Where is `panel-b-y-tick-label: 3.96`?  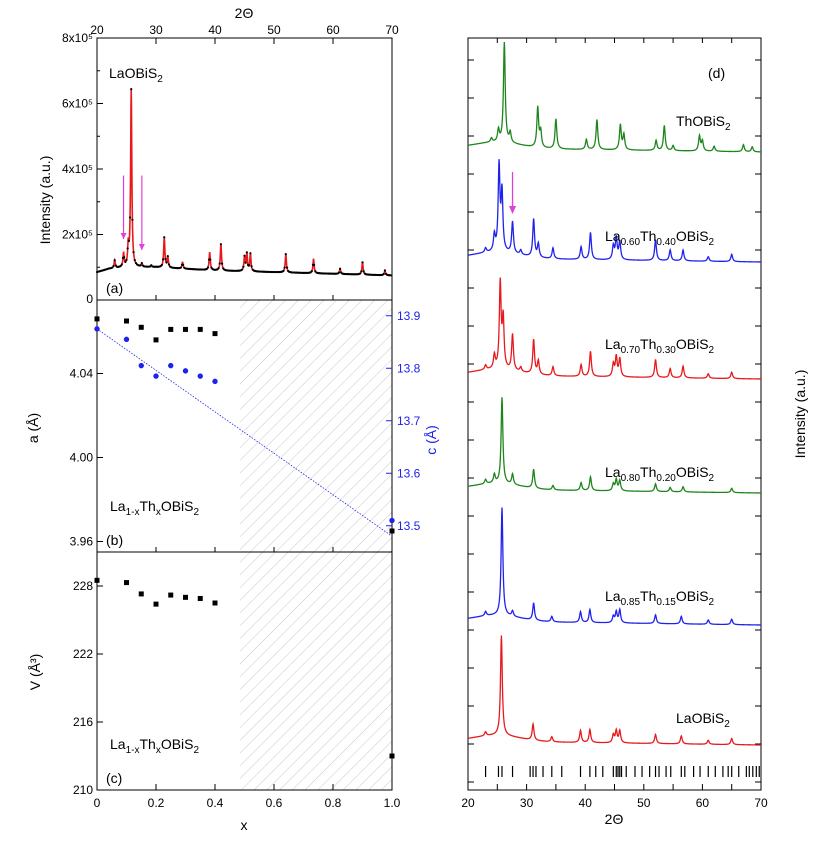
panel-b-y-tick-label: 3.96 is located at coordinates (82, 542).